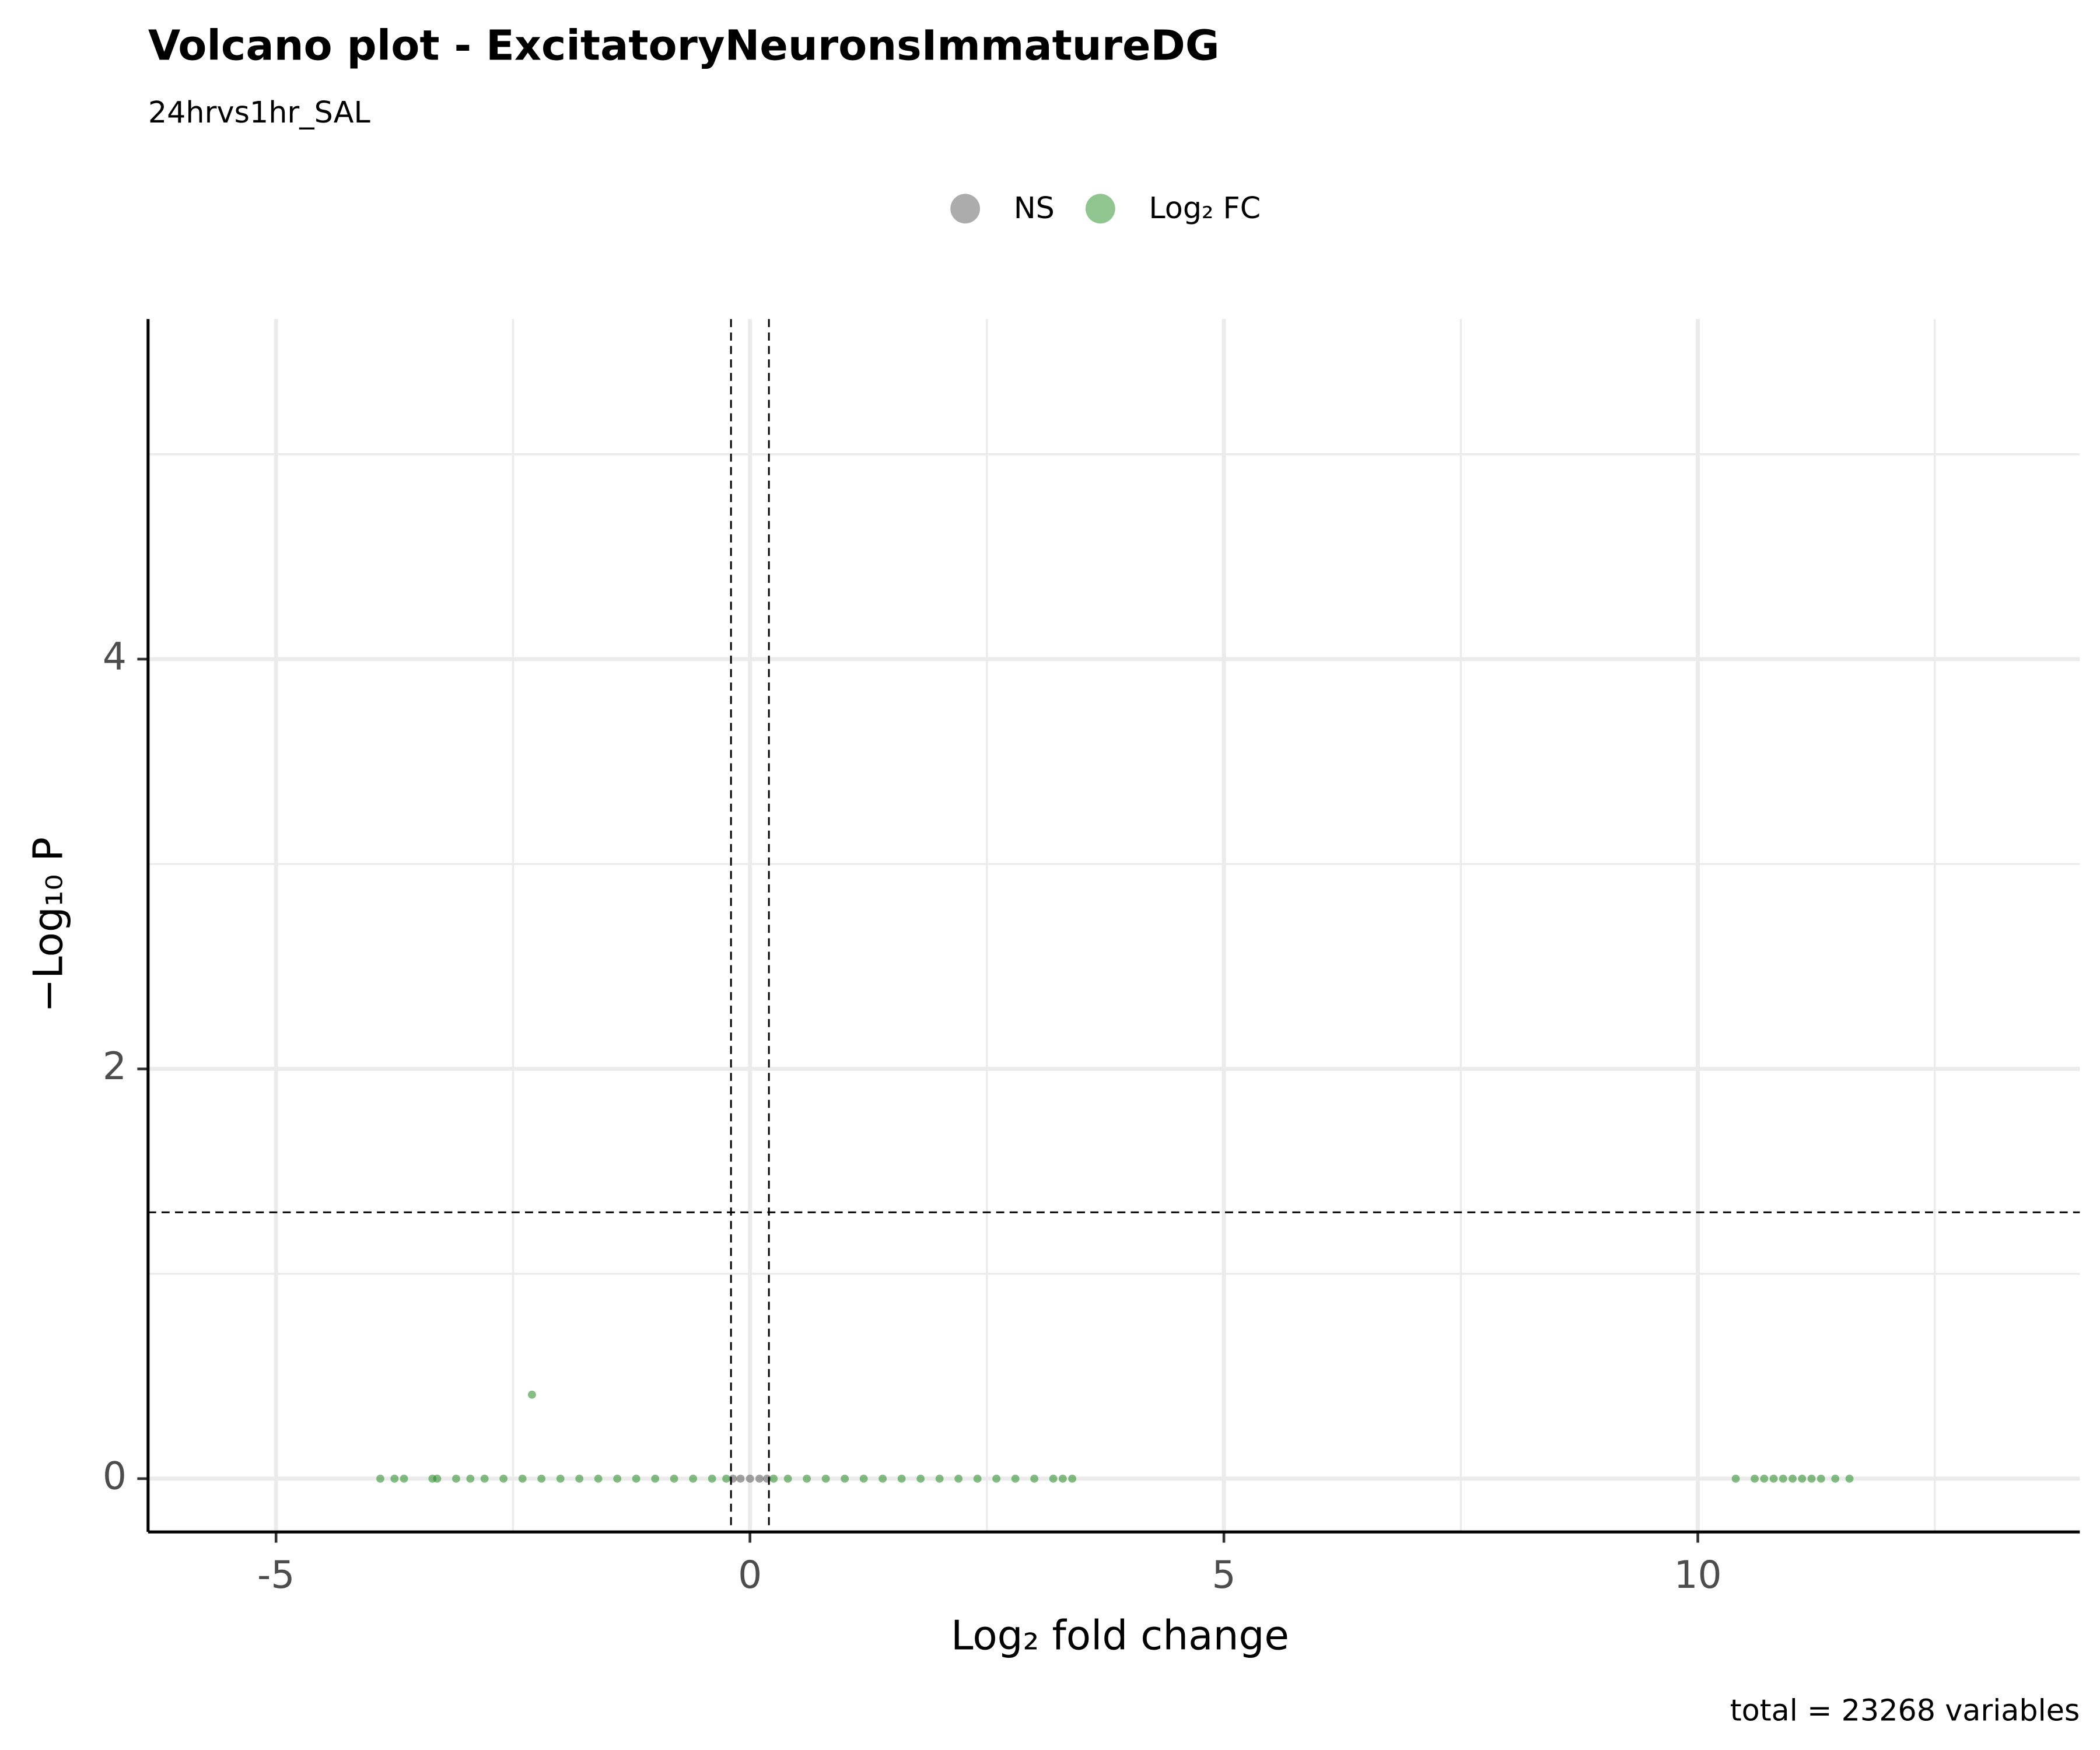  Describe the element at coordinates (1224, 1575) in the screenshot. I see `x-tick-label: 5` at that location.